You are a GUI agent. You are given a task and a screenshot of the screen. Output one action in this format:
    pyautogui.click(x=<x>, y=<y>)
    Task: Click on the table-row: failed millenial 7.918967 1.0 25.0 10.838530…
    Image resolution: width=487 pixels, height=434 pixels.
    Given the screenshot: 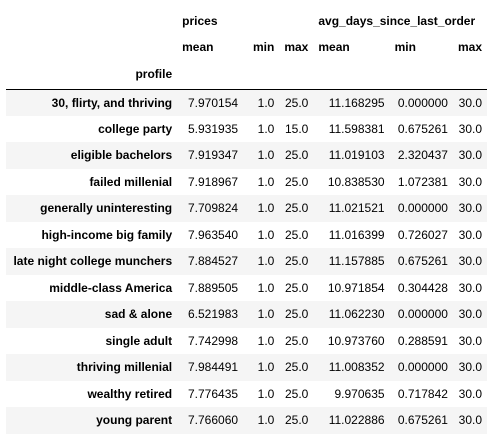 What is the action you would take?
    pyautogui.click(x=246, y=182)
    